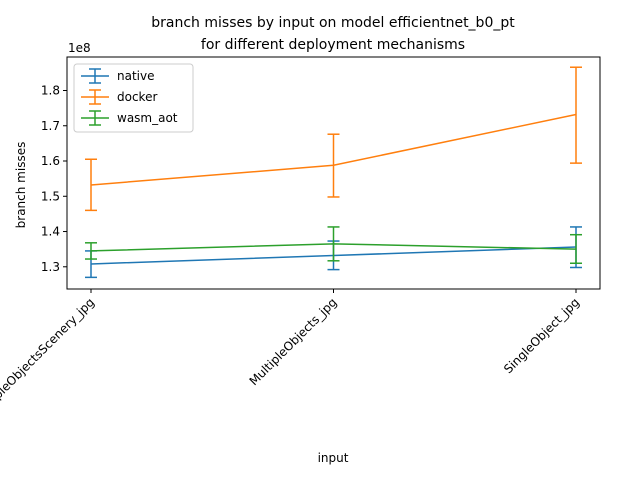 This screenshot has width=640, height=480. Describe the element at coordinates (48, 358) in the screenshot. I see `x-tick-label: MultipleObjectsScenery_jpg` at that location.